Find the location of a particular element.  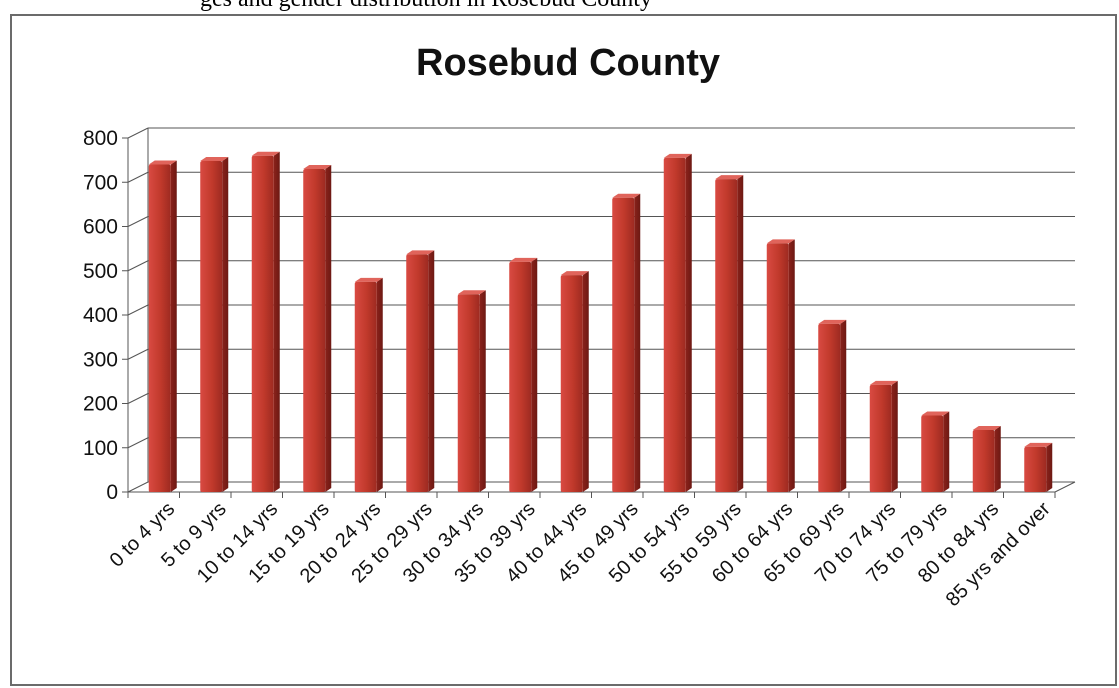

y-tick-label: 800 is located at coordinates (100, 138).